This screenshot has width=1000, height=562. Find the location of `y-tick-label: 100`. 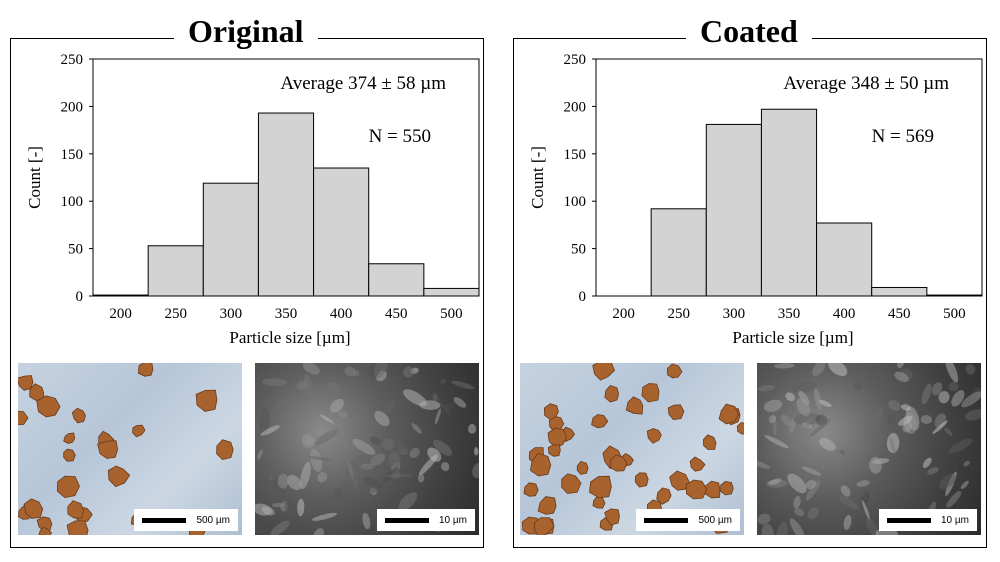

y-tick-label: 100 is located at coordinates (575, 202).